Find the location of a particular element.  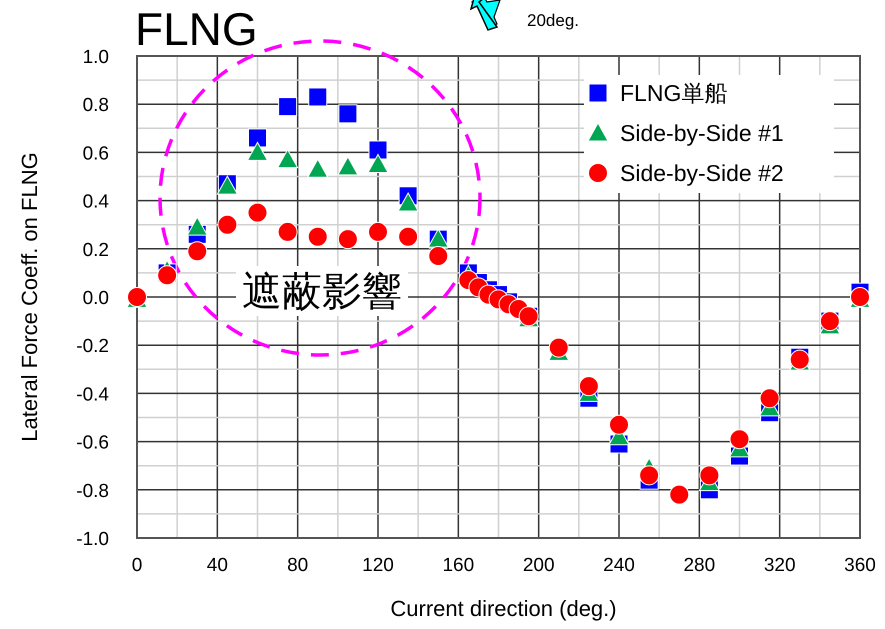

x-tick-label: 160 is located at coordinates (458, 565).